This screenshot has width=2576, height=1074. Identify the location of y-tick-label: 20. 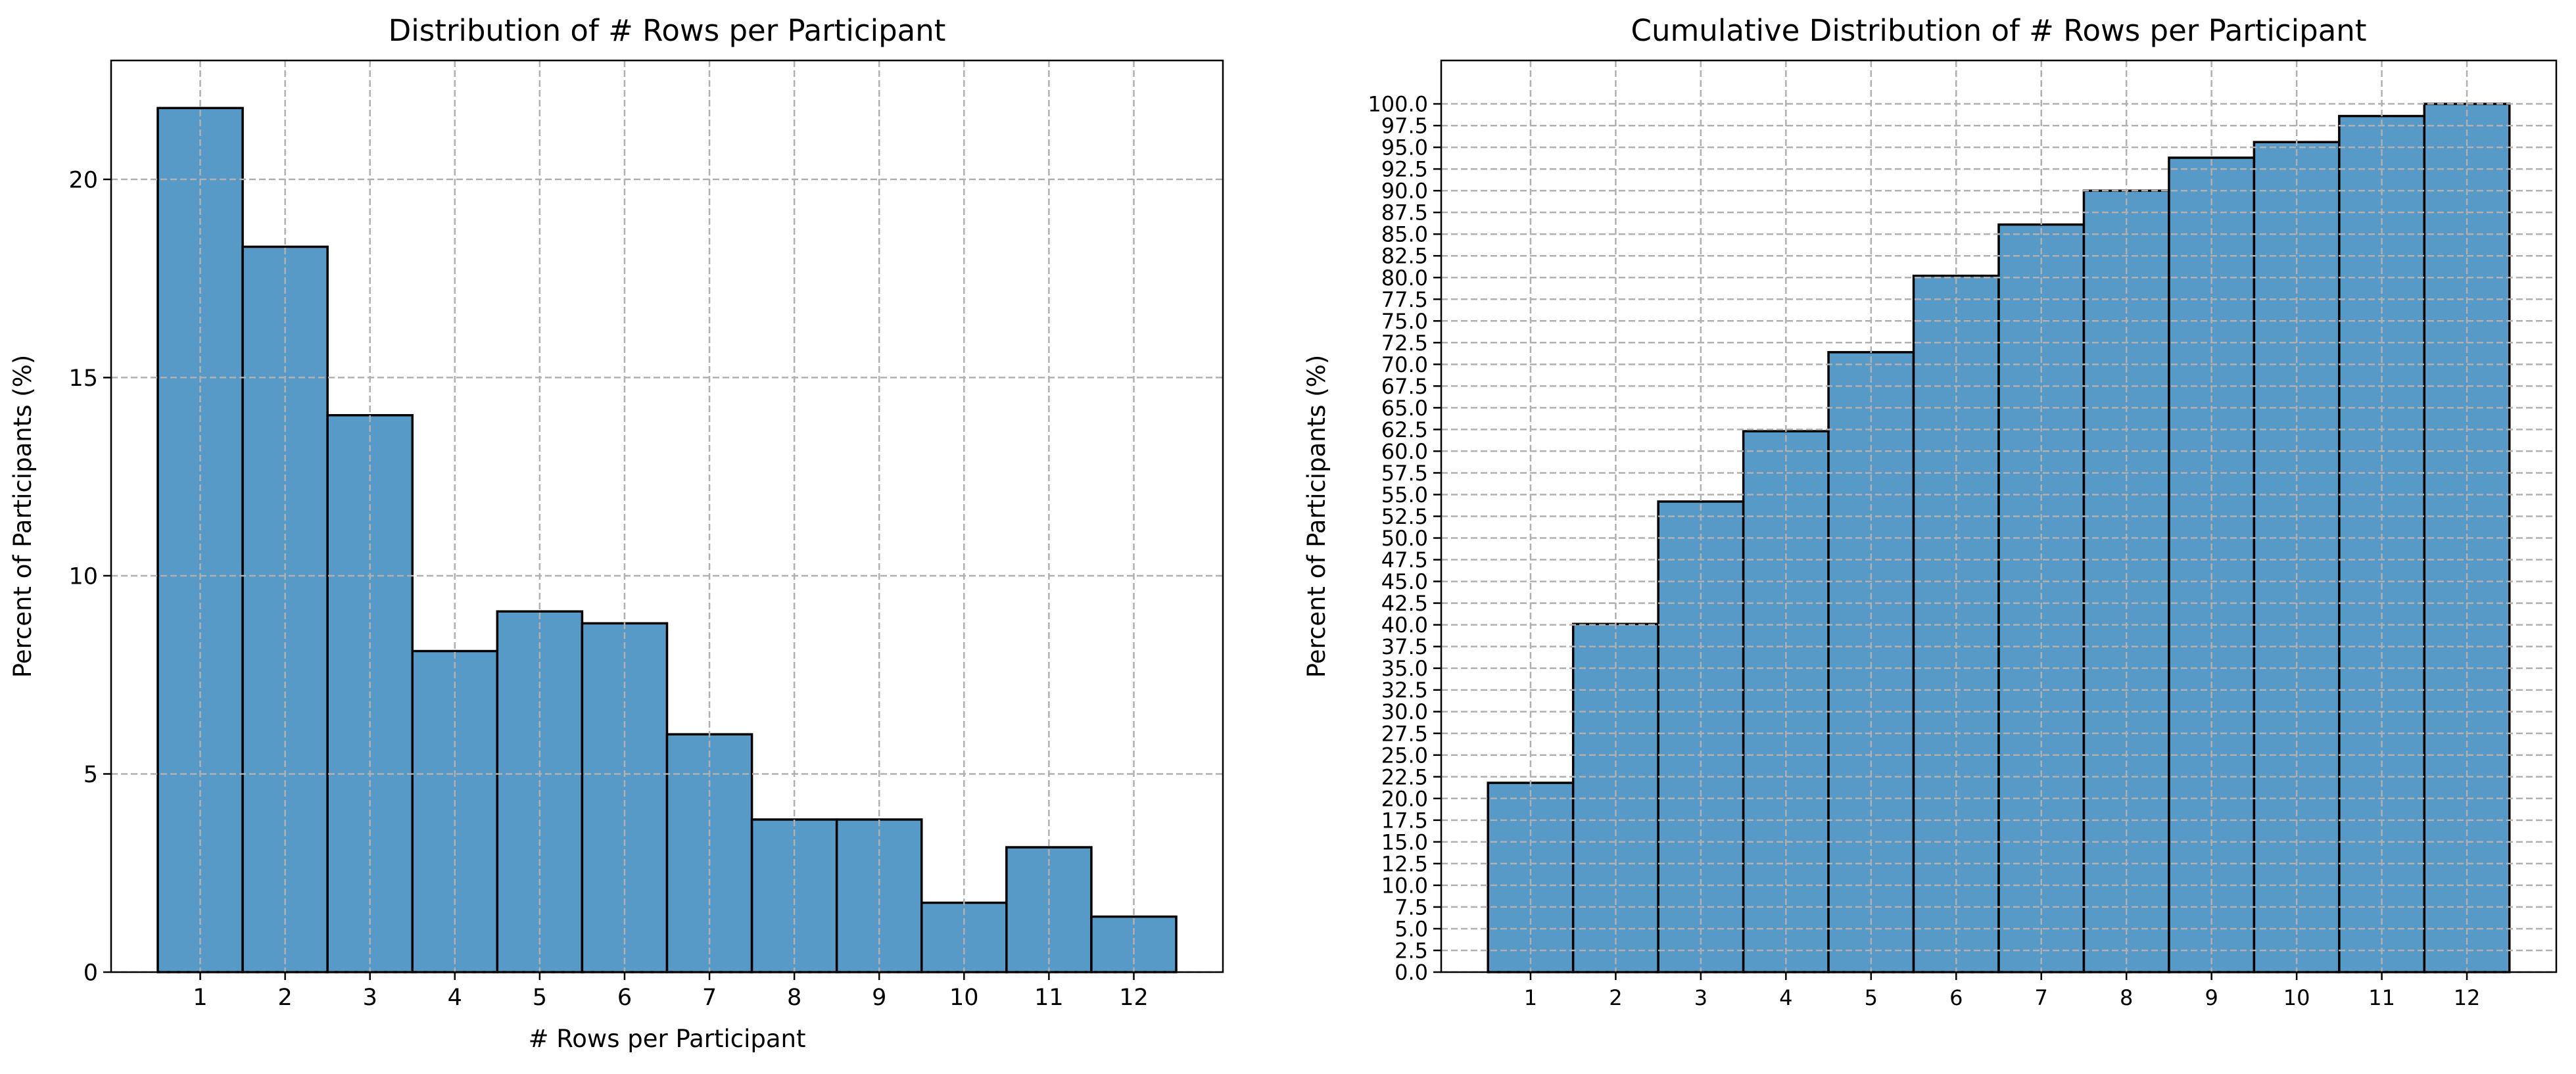
(83, 181).